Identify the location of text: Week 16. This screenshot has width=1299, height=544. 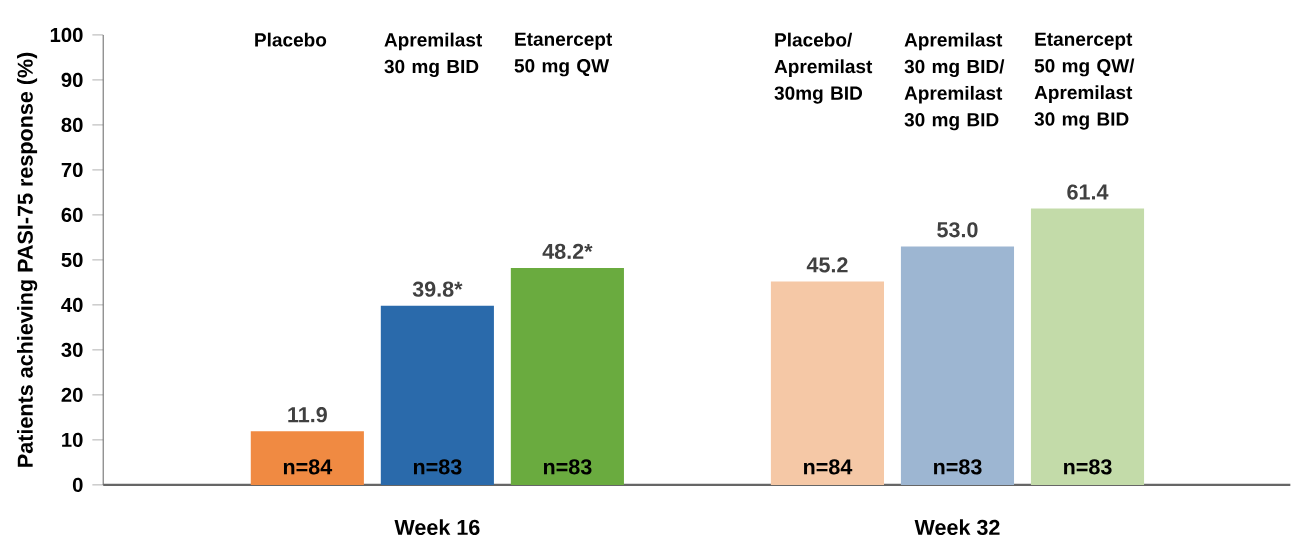
(437, 527).